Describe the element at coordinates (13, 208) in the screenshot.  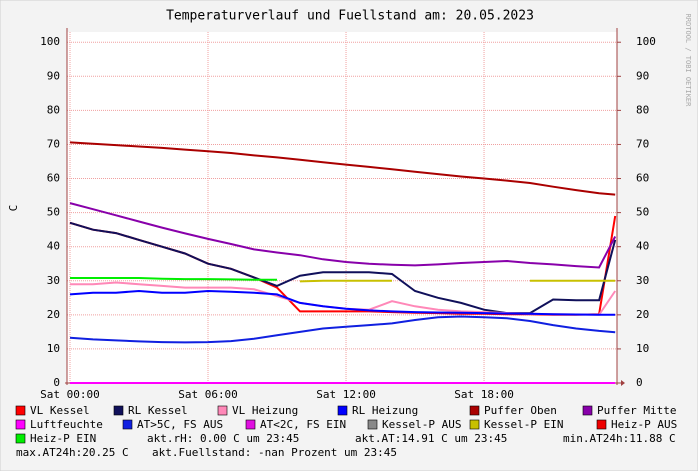
I see `y-axis-label: C` at that location.